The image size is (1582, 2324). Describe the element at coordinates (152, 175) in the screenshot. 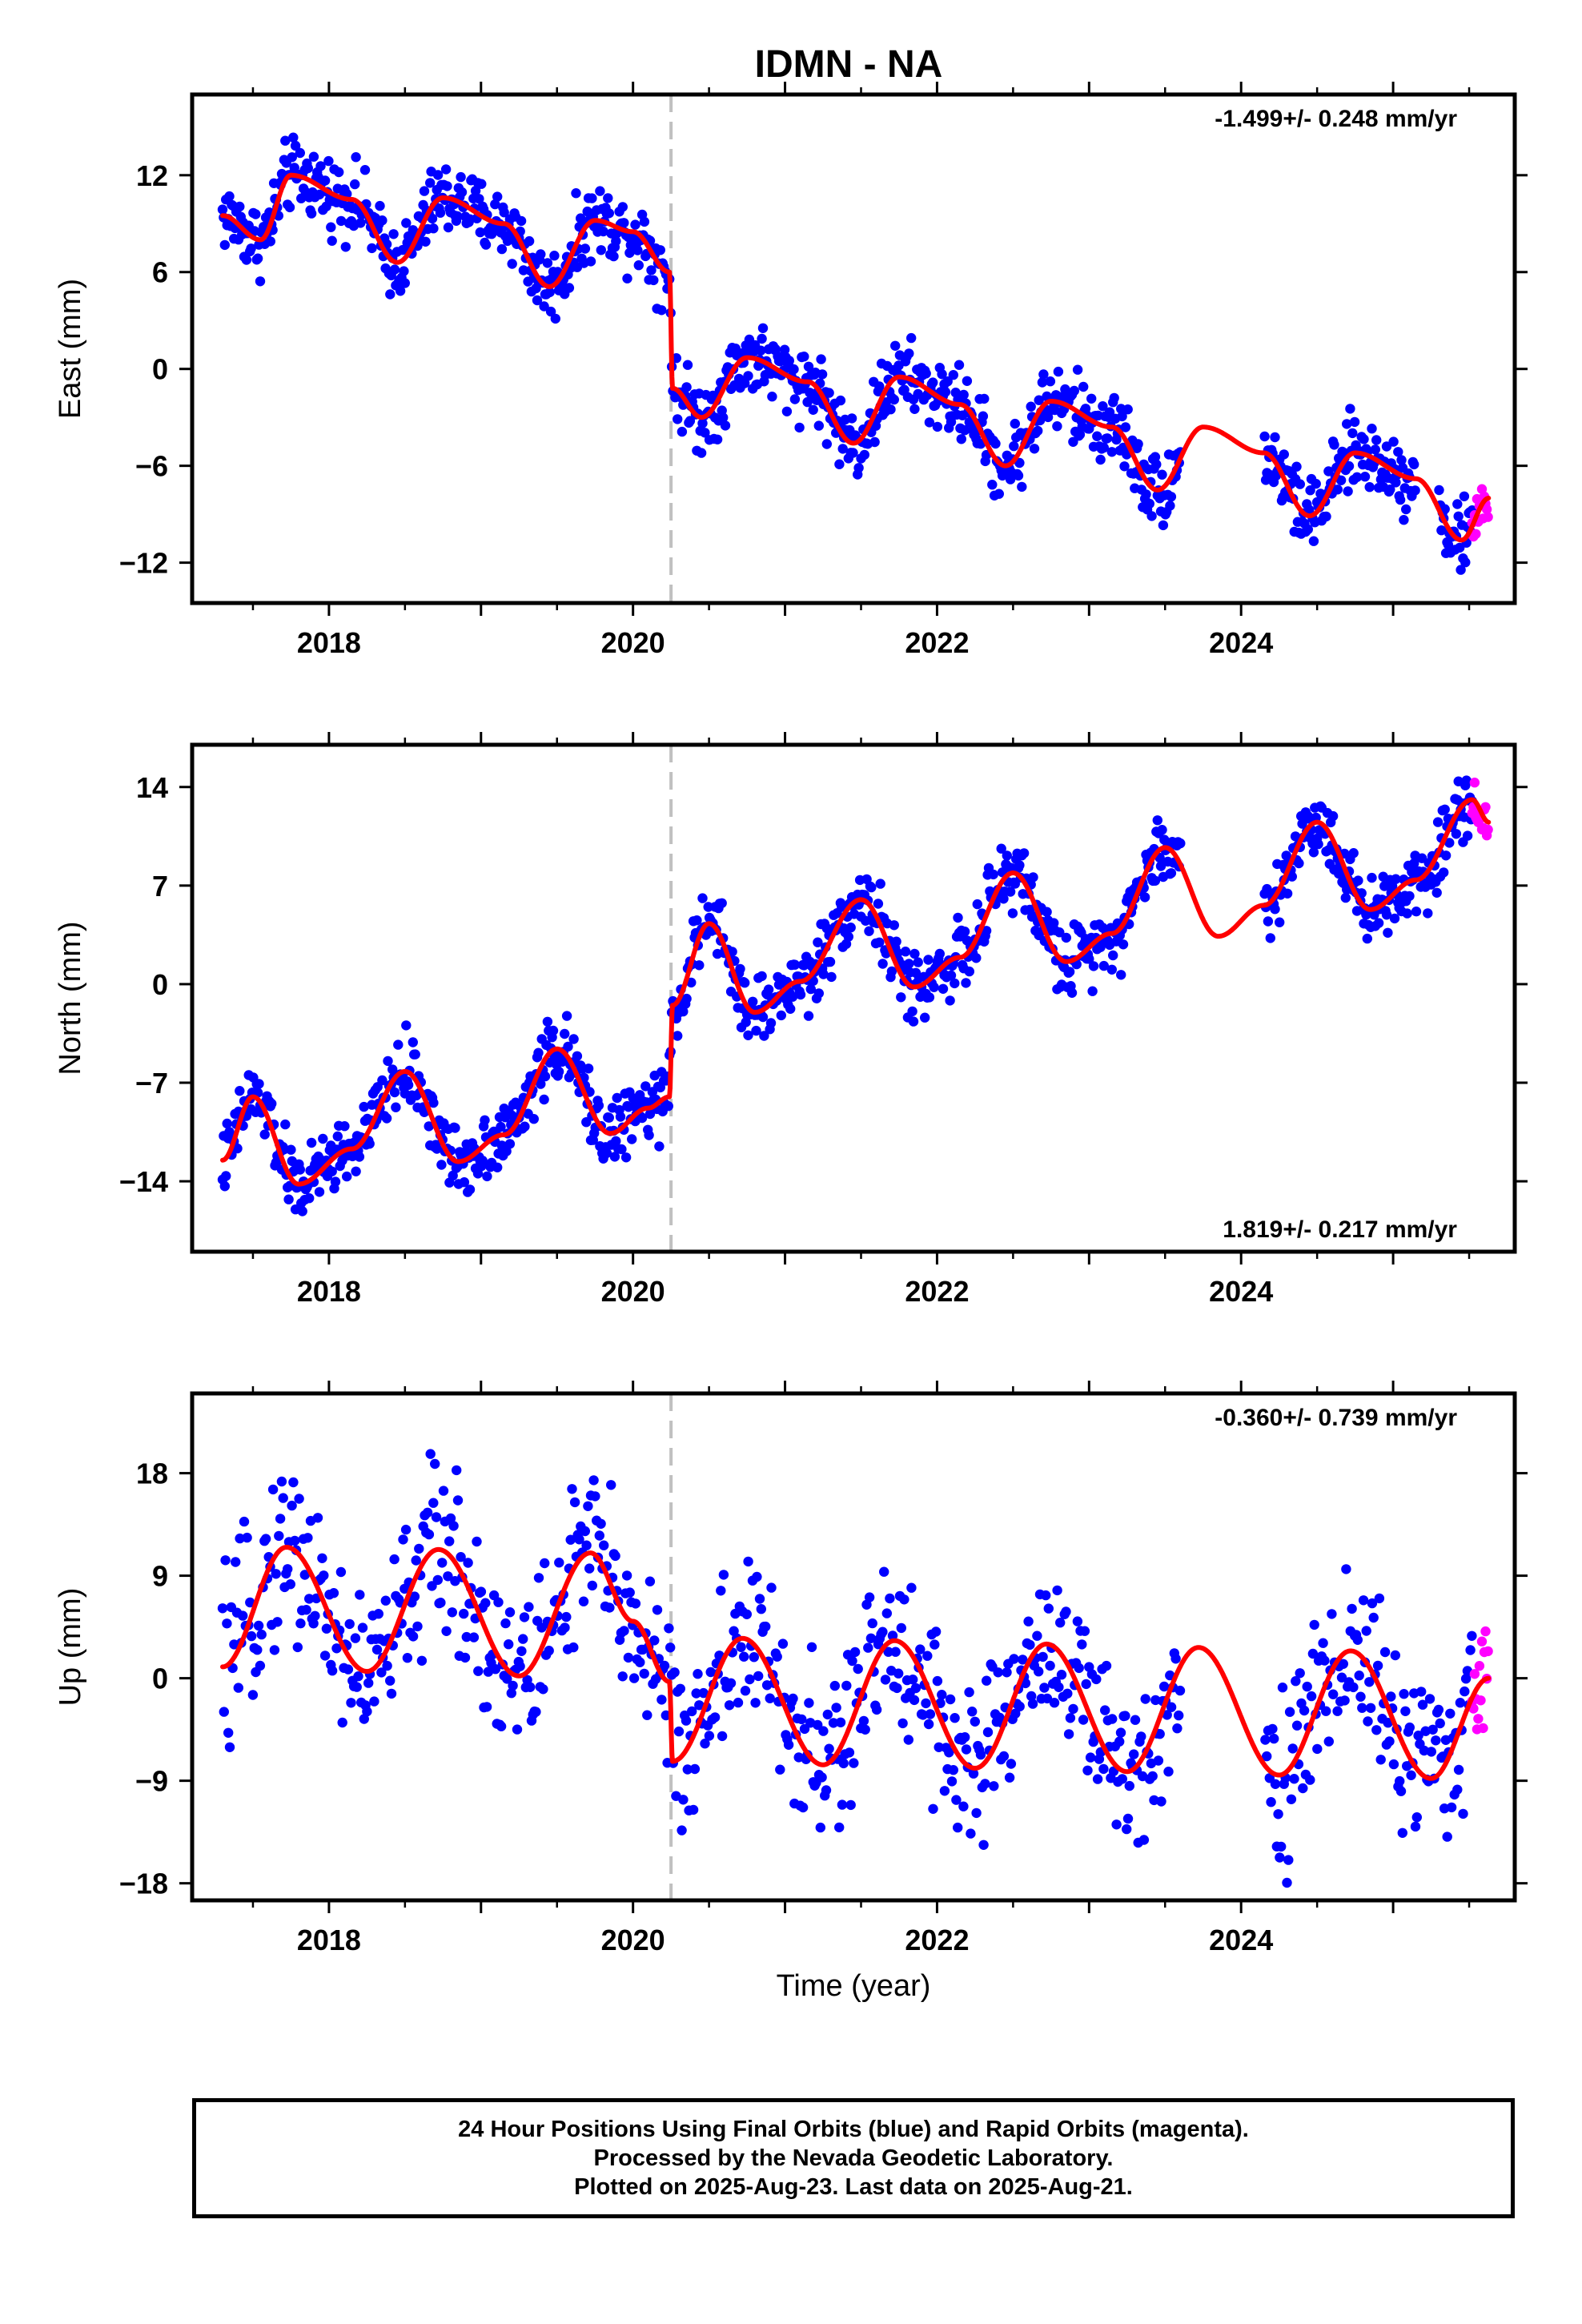

I see `east-y-tick-label: 12` at that location.